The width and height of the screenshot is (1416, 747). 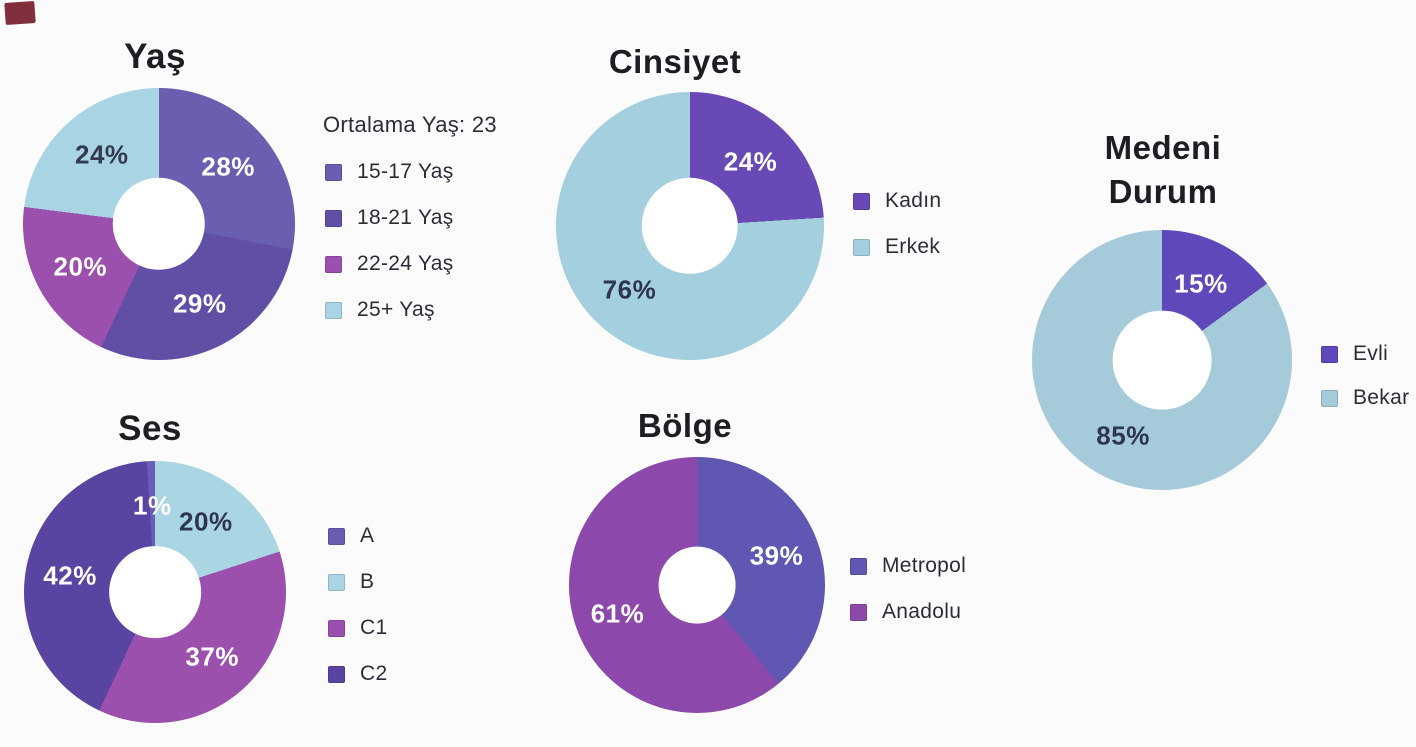 What do you see at coordinates (405, 263) in the screenshot?
I see `legend-label: 22-24 Yaş` at bounding box center [405, 263].